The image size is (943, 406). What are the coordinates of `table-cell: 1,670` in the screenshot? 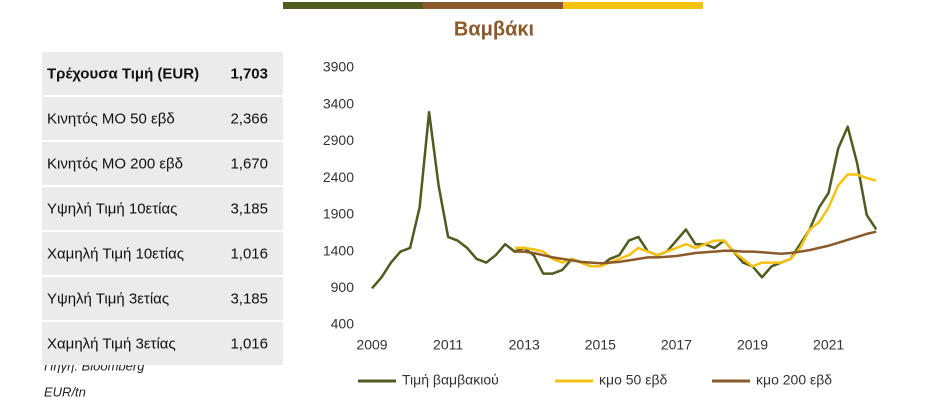 It's located at (249, 163).